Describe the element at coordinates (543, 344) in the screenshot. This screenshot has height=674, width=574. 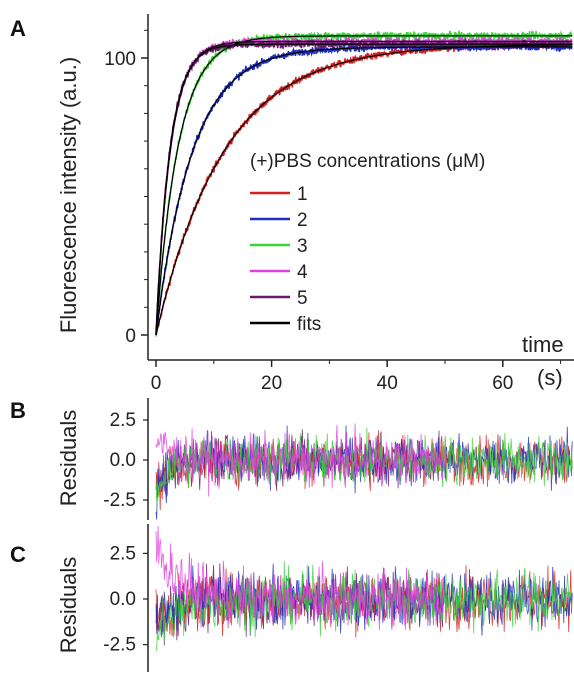
I see `panel-a-x-axis-title: time` at that location.